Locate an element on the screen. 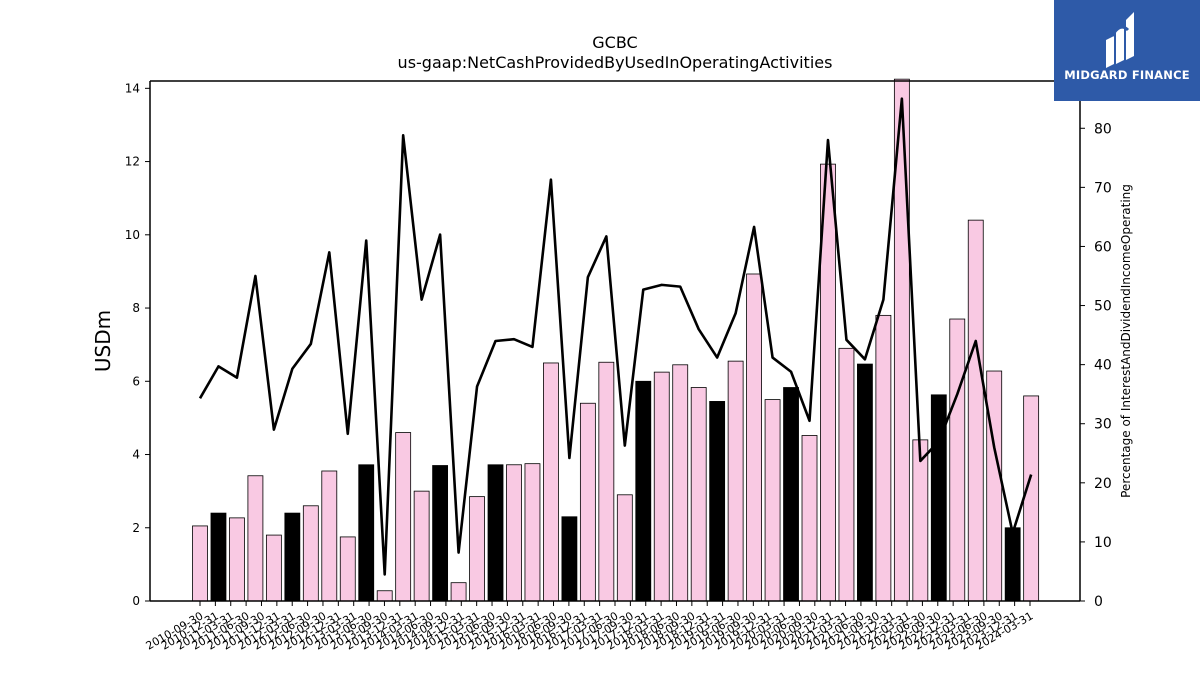 The width and height of the screenshot is (1200, 675). y-tick-label: 12 is located at coordinates (132, 162).